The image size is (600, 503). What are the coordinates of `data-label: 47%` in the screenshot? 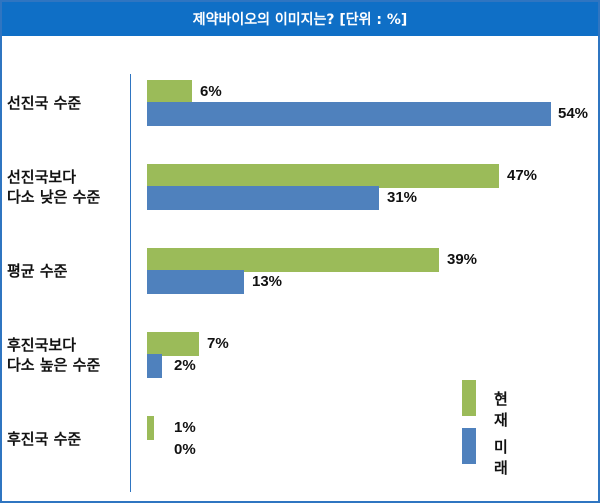 It's located at (522, 175).